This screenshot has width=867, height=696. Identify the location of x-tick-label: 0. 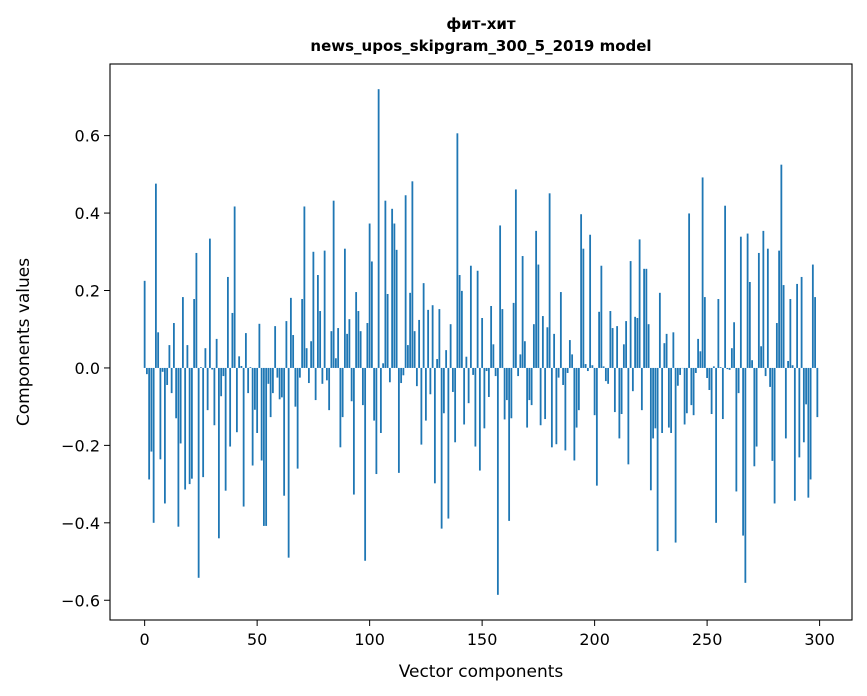
(145, 639).